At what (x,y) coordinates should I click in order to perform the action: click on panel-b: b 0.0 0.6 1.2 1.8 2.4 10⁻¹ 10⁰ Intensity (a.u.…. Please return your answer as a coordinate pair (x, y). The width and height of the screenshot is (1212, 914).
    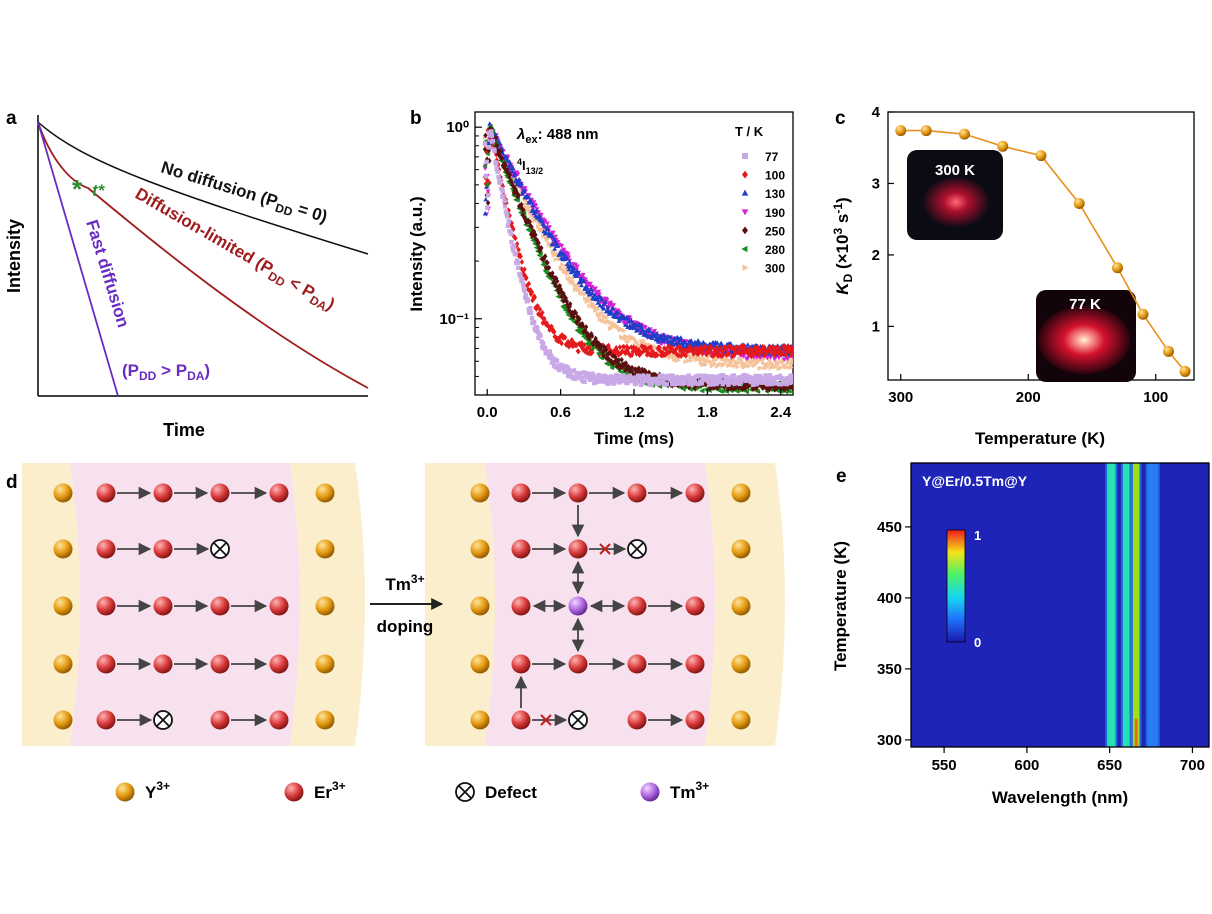
    Looking at the image, I should click on (602, 278).